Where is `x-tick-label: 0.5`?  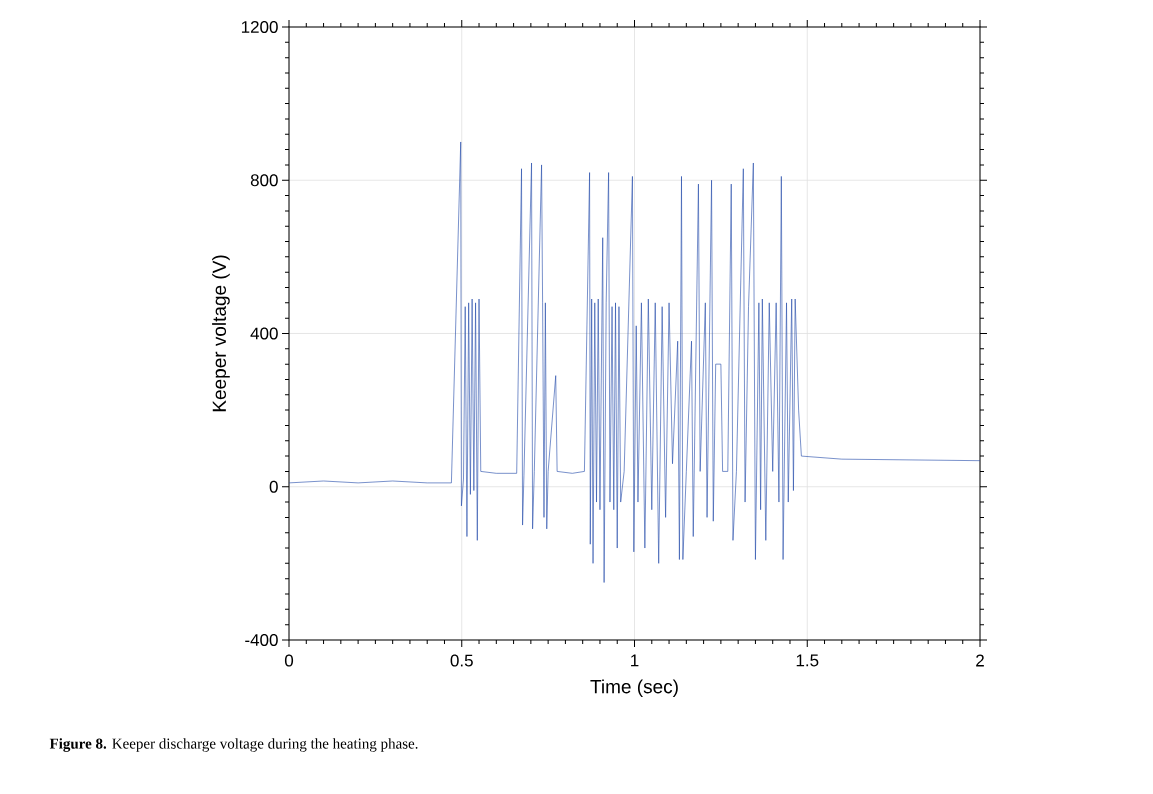 x-tick-label: 0.5 is located at coordinates (461, 660).